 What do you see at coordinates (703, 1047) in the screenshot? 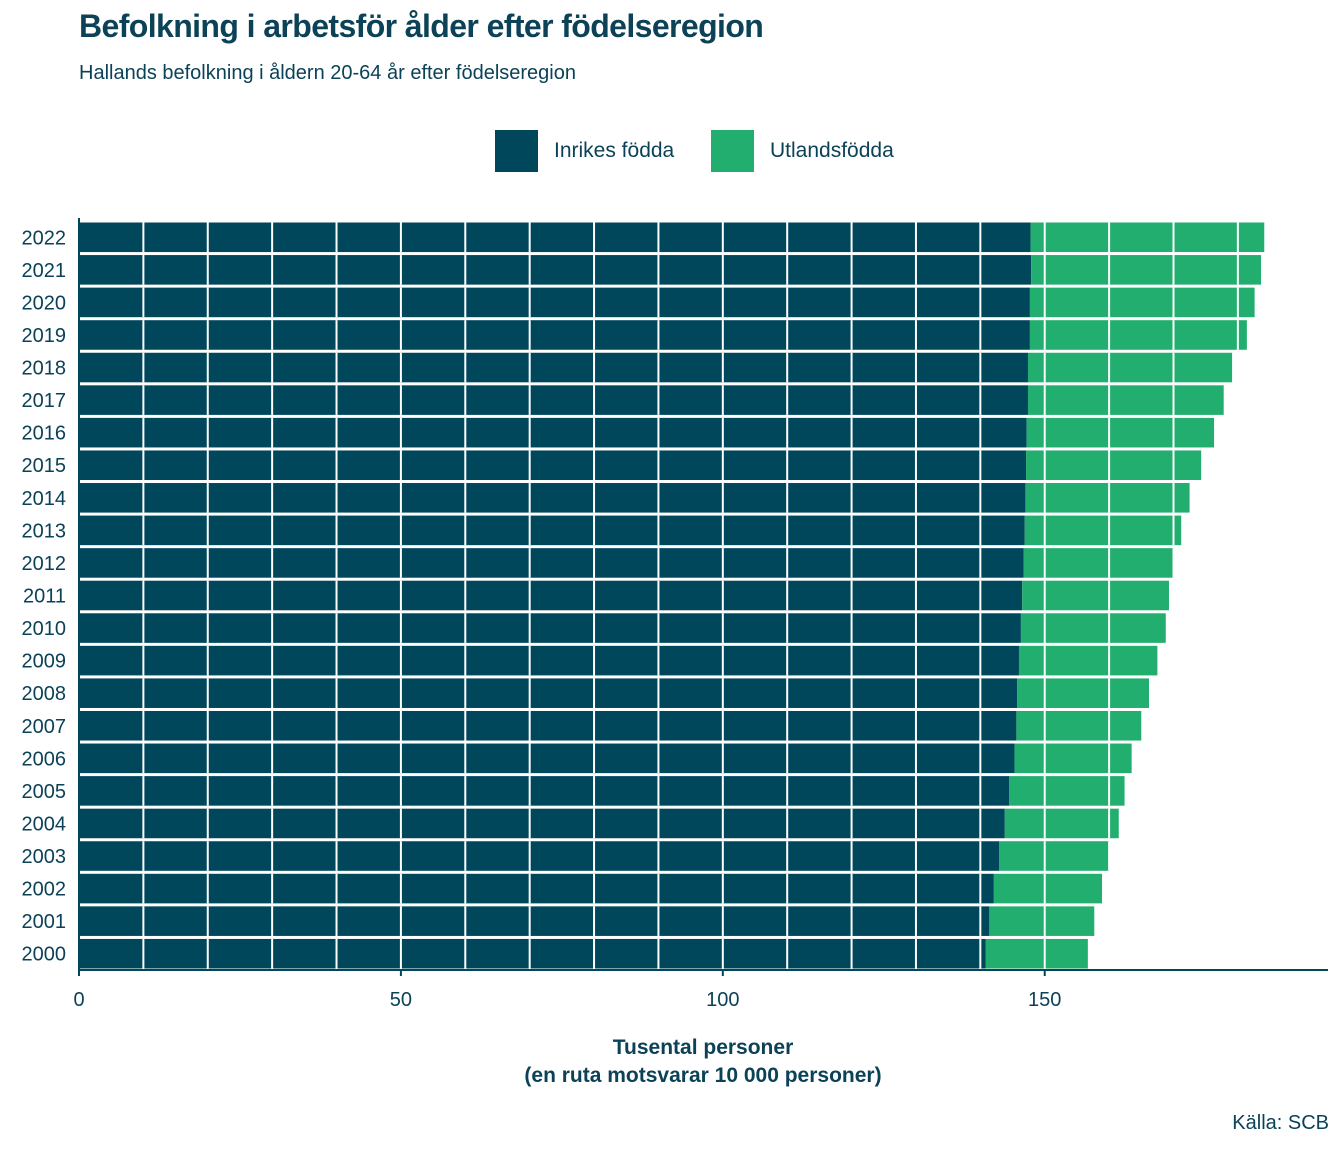
I see `x-axis-title-line1: Tusental personer` at bounding box center [703, 1047].